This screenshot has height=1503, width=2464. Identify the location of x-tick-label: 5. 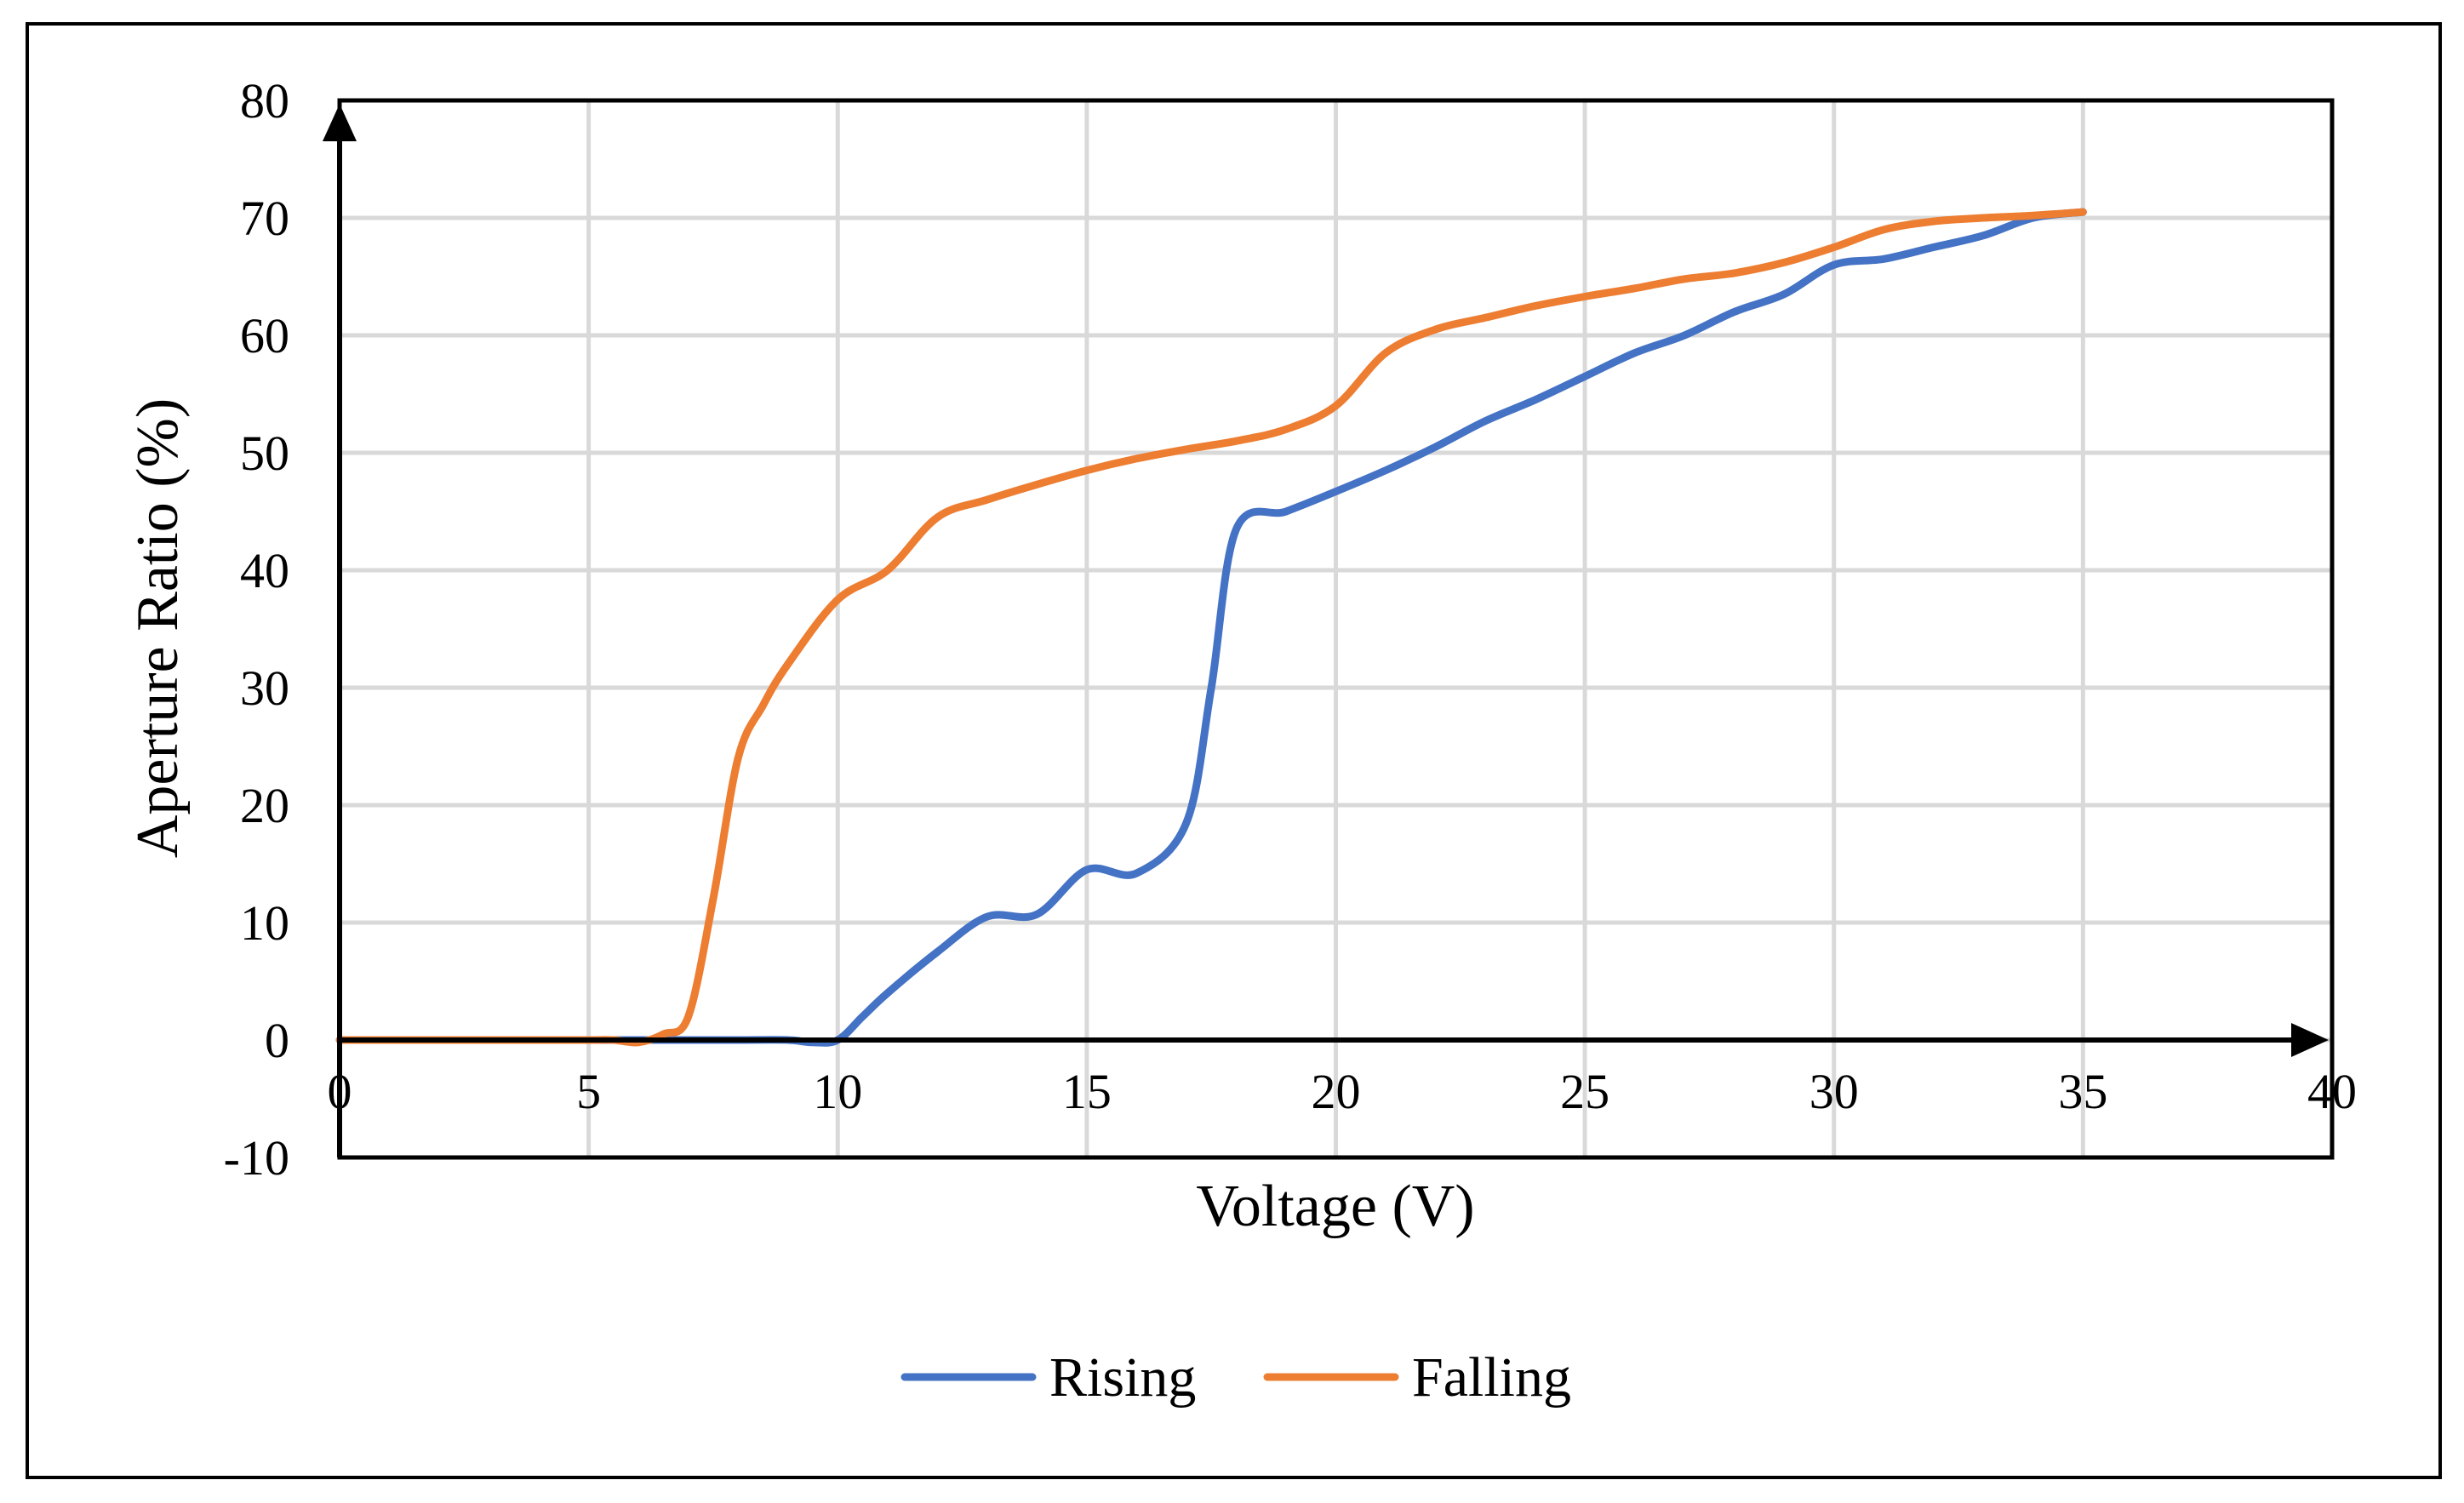
(588, 1091).